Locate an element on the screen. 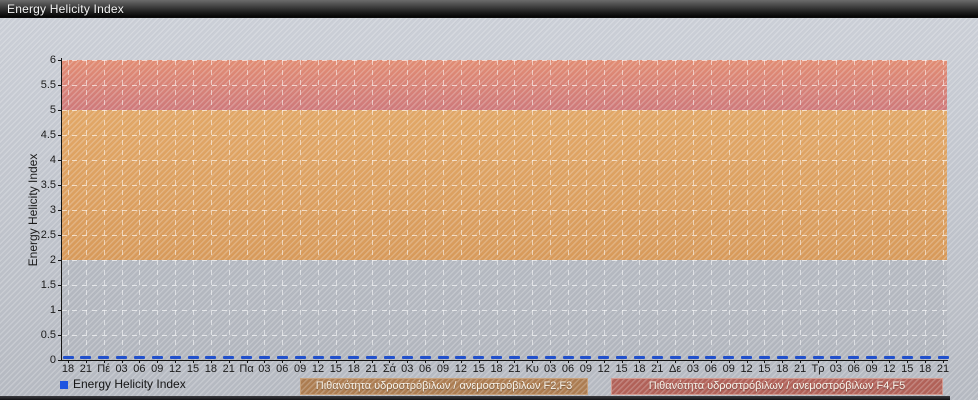  x-tick-label: Σά is located at coordinates (389, 369).